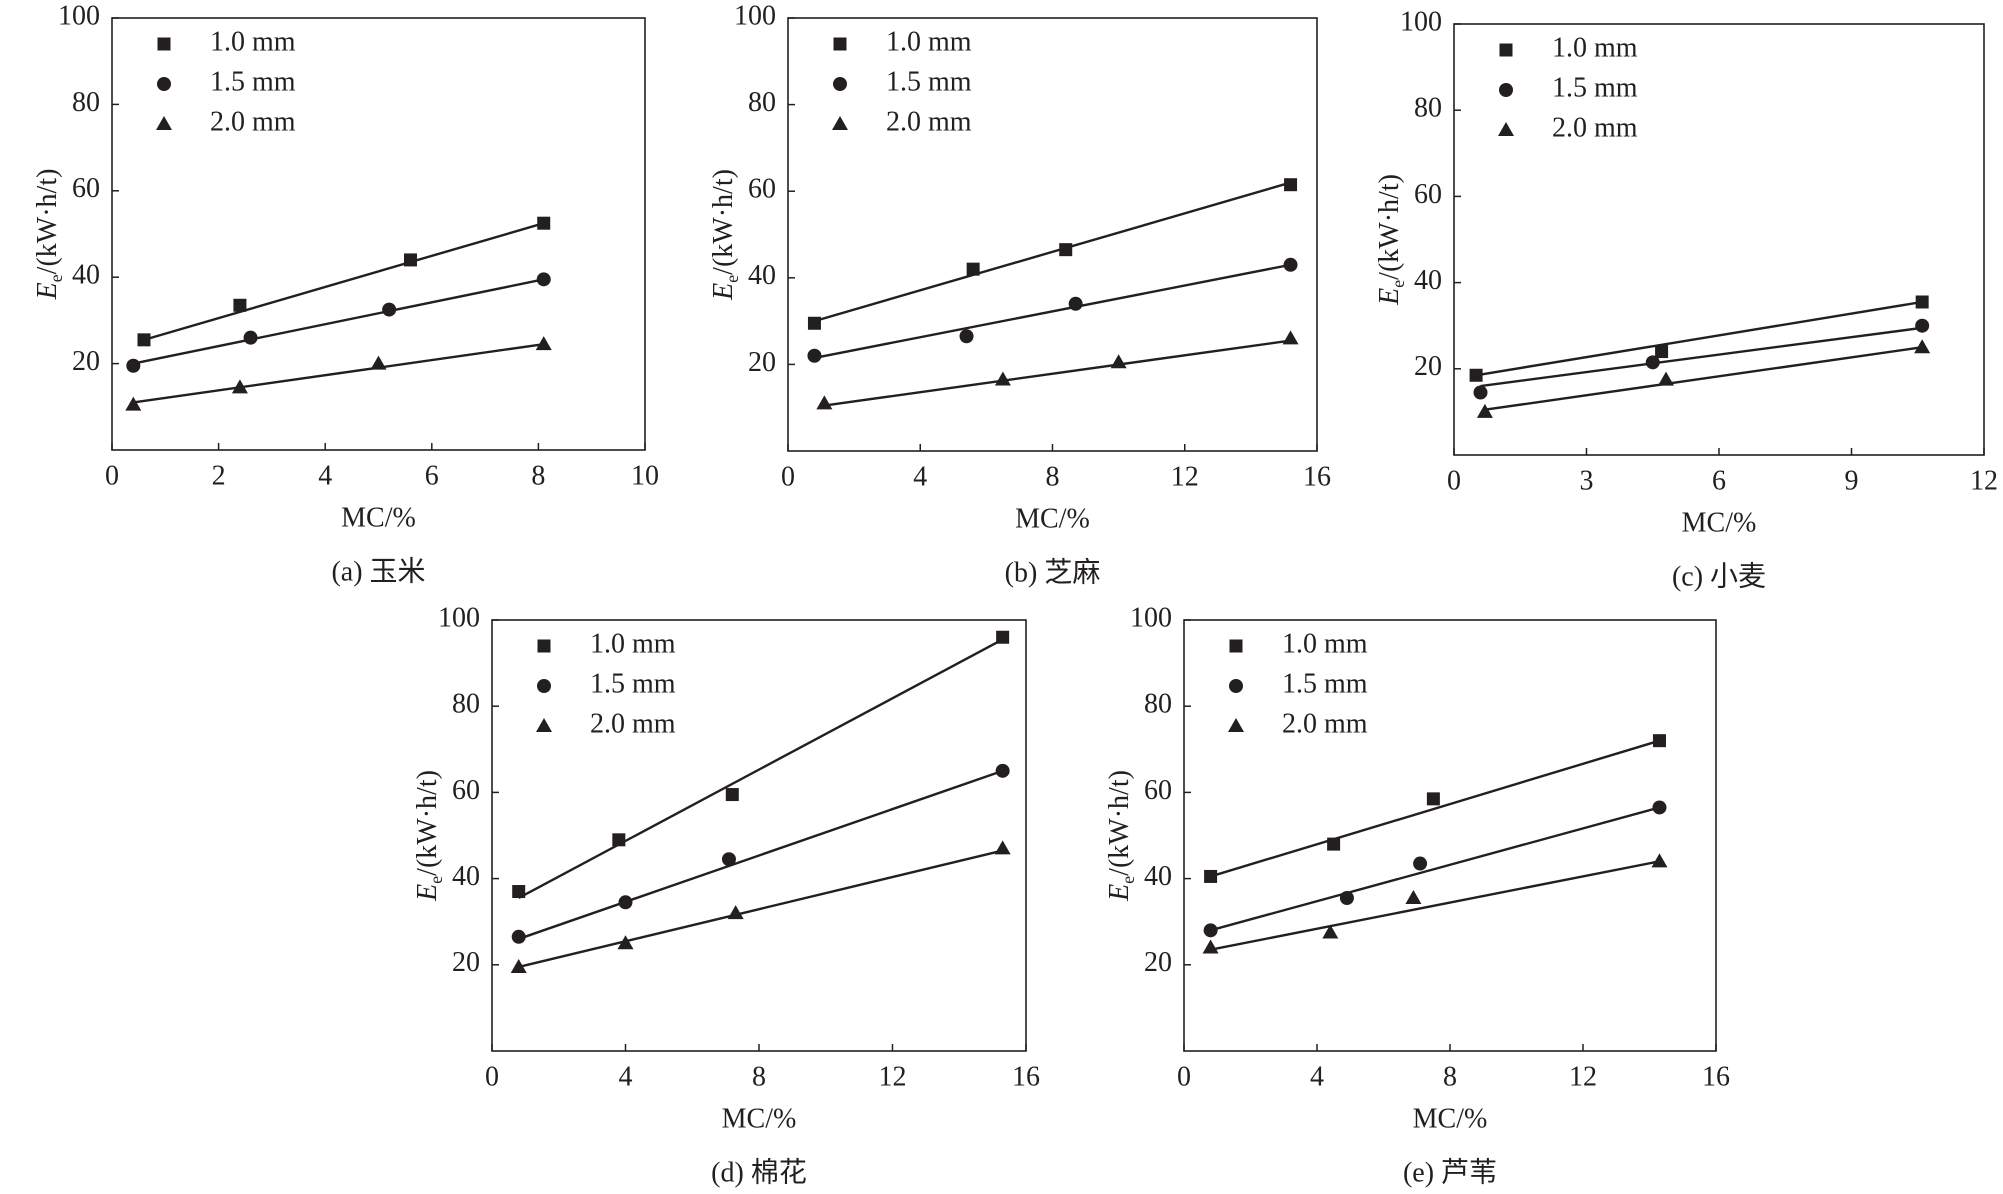 This screenshot has height=1194, width=2003. What do you see at coordinates (1158, 704) in the screenshot?
I see `y-tick-label: 80` at bounding box center [1158, 704].